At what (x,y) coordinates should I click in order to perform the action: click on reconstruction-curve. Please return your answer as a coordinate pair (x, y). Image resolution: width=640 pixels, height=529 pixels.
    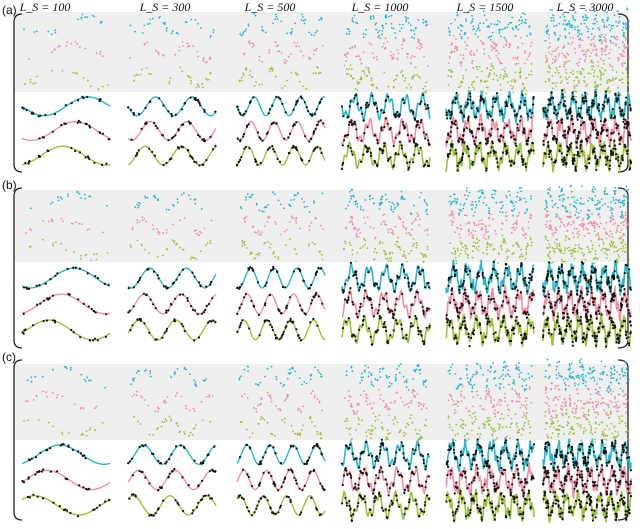
    Looking at the image, I should click on (66, 454).